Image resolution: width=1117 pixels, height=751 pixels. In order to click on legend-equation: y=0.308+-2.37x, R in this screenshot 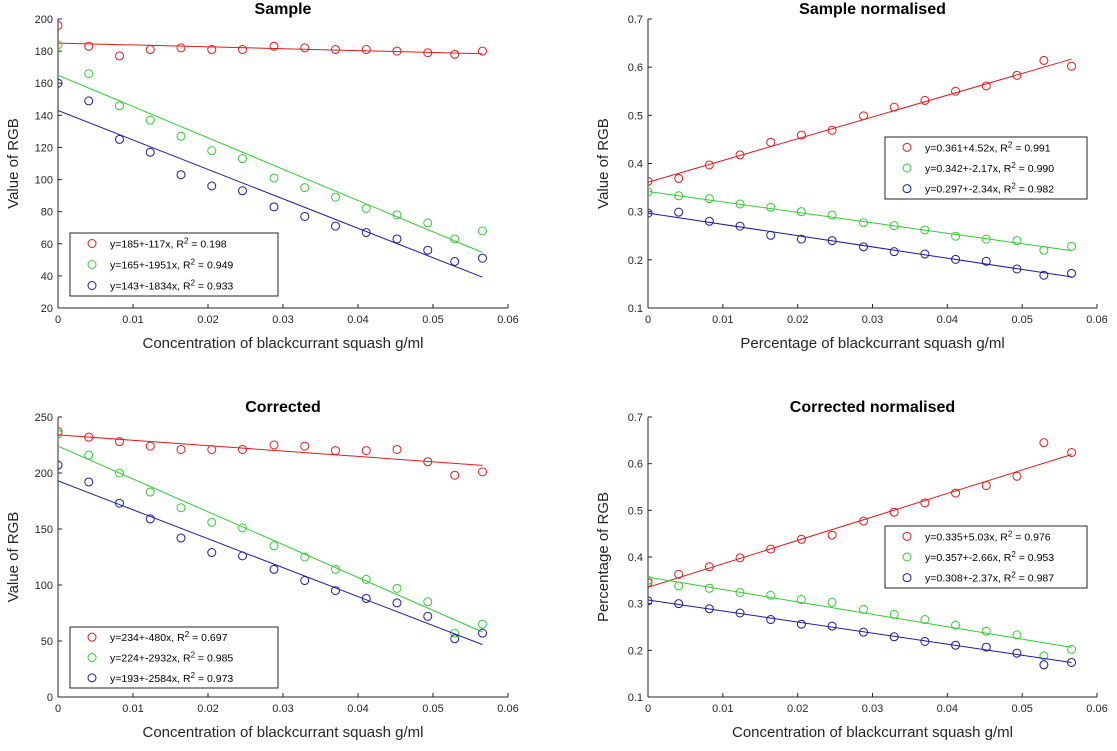, I will do `click(968, 579)`.